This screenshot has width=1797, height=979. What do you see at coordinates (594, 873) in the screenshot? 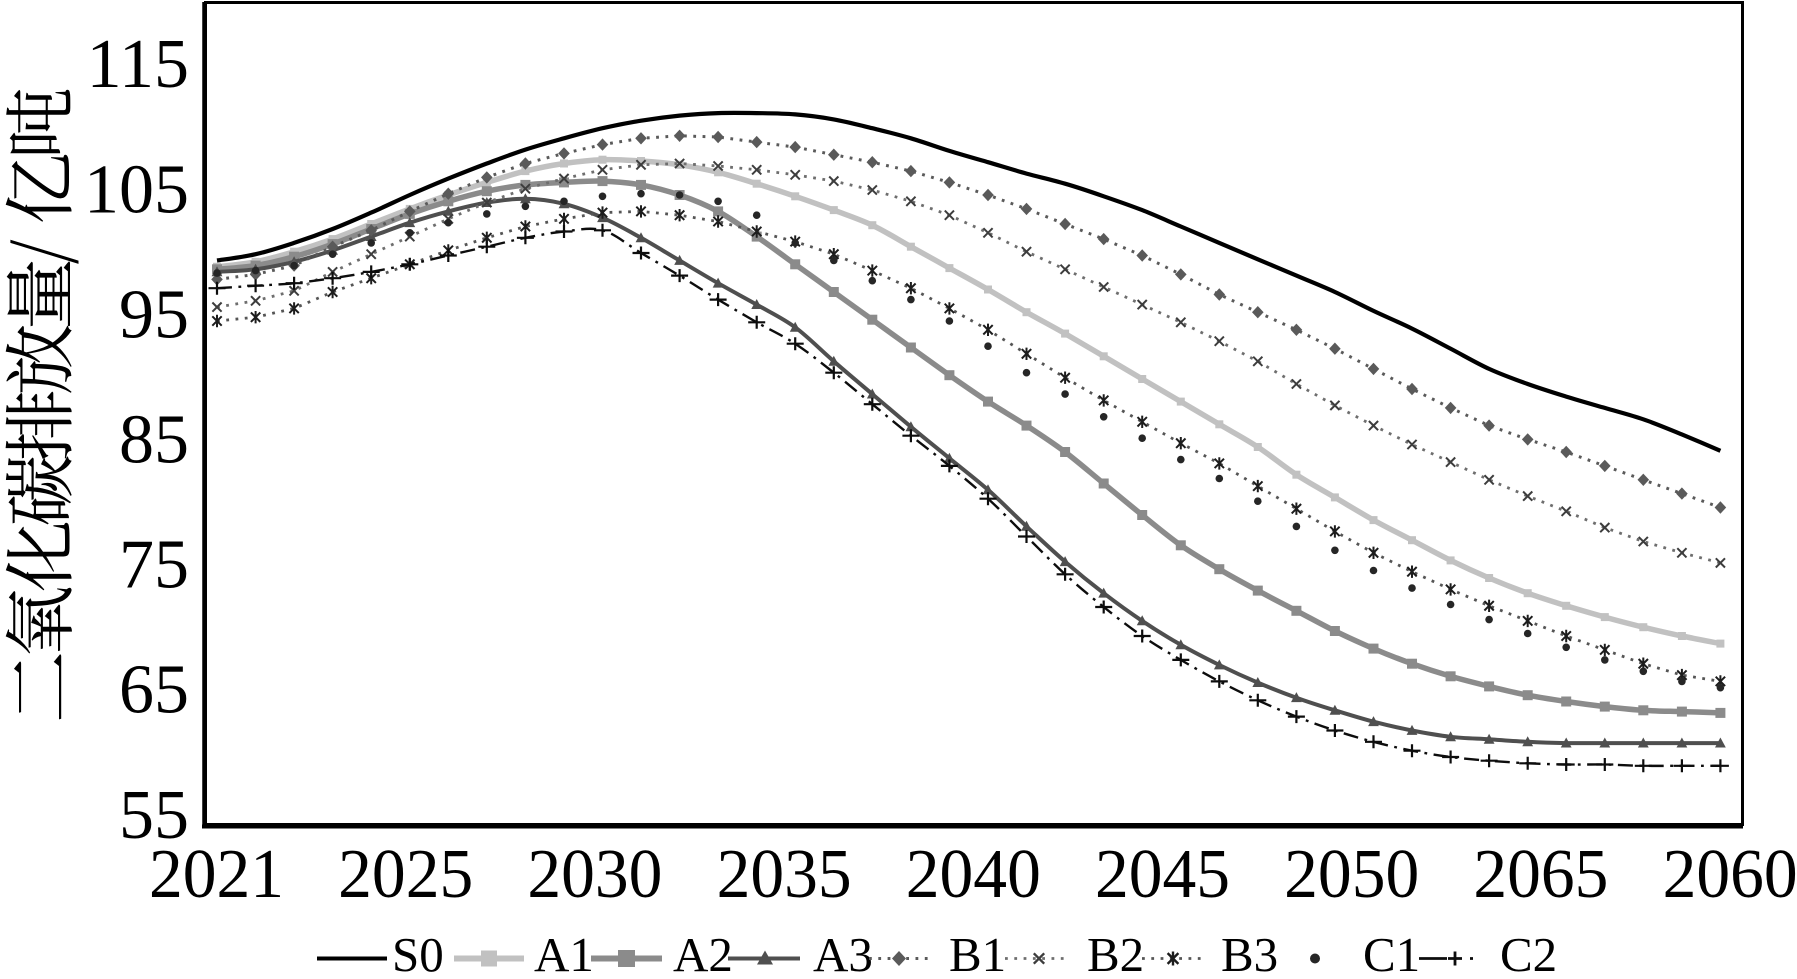
I see `svg-text: 2030` at bounding box center [594, 873].